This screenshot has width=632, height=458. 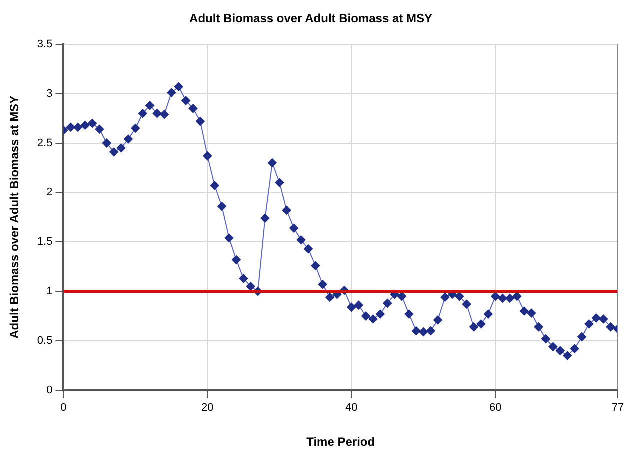 What do you see at coordinates (618, 408) in the screenshot?
I see `x-tick-label: 77` at bounding box center [618, 408].